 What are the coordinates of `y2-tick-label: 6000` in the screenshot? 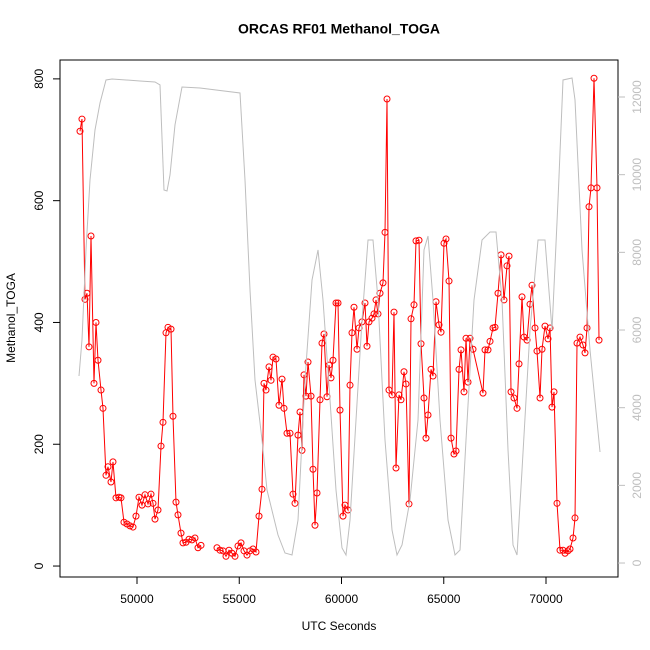 It's located at (637, 329).